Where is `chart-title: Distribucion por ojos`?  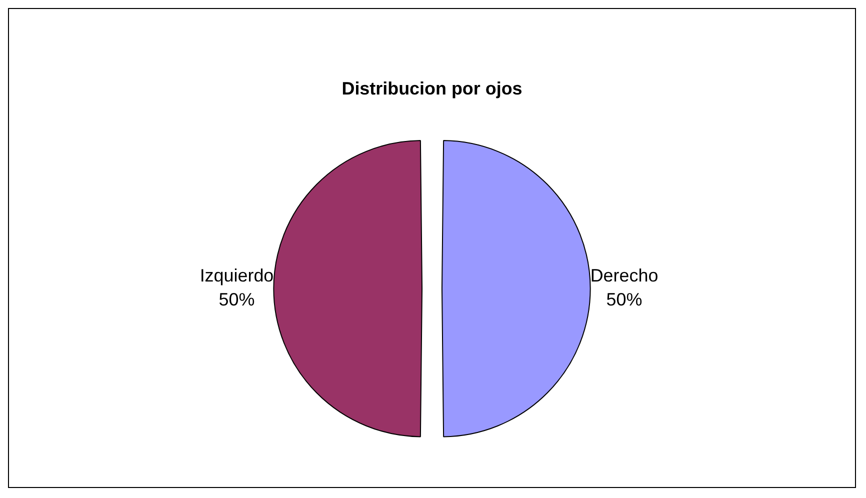
chart-title: Distribucion por ojos is located at coordinates (432, 88).